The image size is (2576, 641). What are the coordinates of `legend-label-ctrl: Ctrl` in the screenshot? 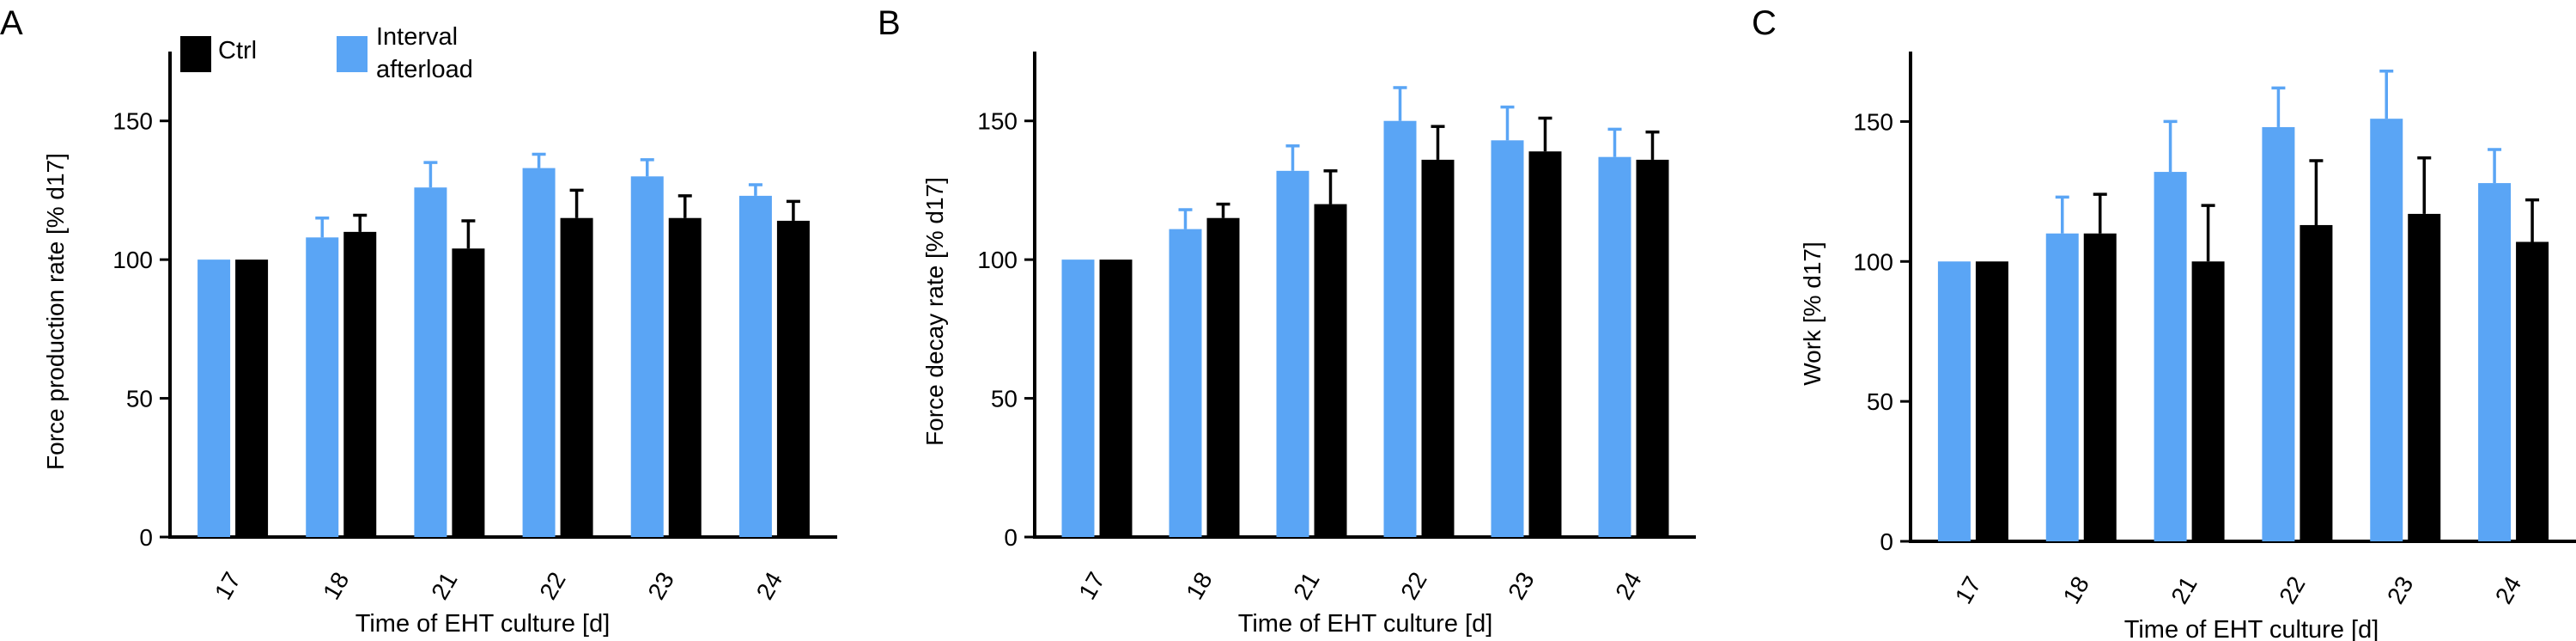 It's located at (238, 50).